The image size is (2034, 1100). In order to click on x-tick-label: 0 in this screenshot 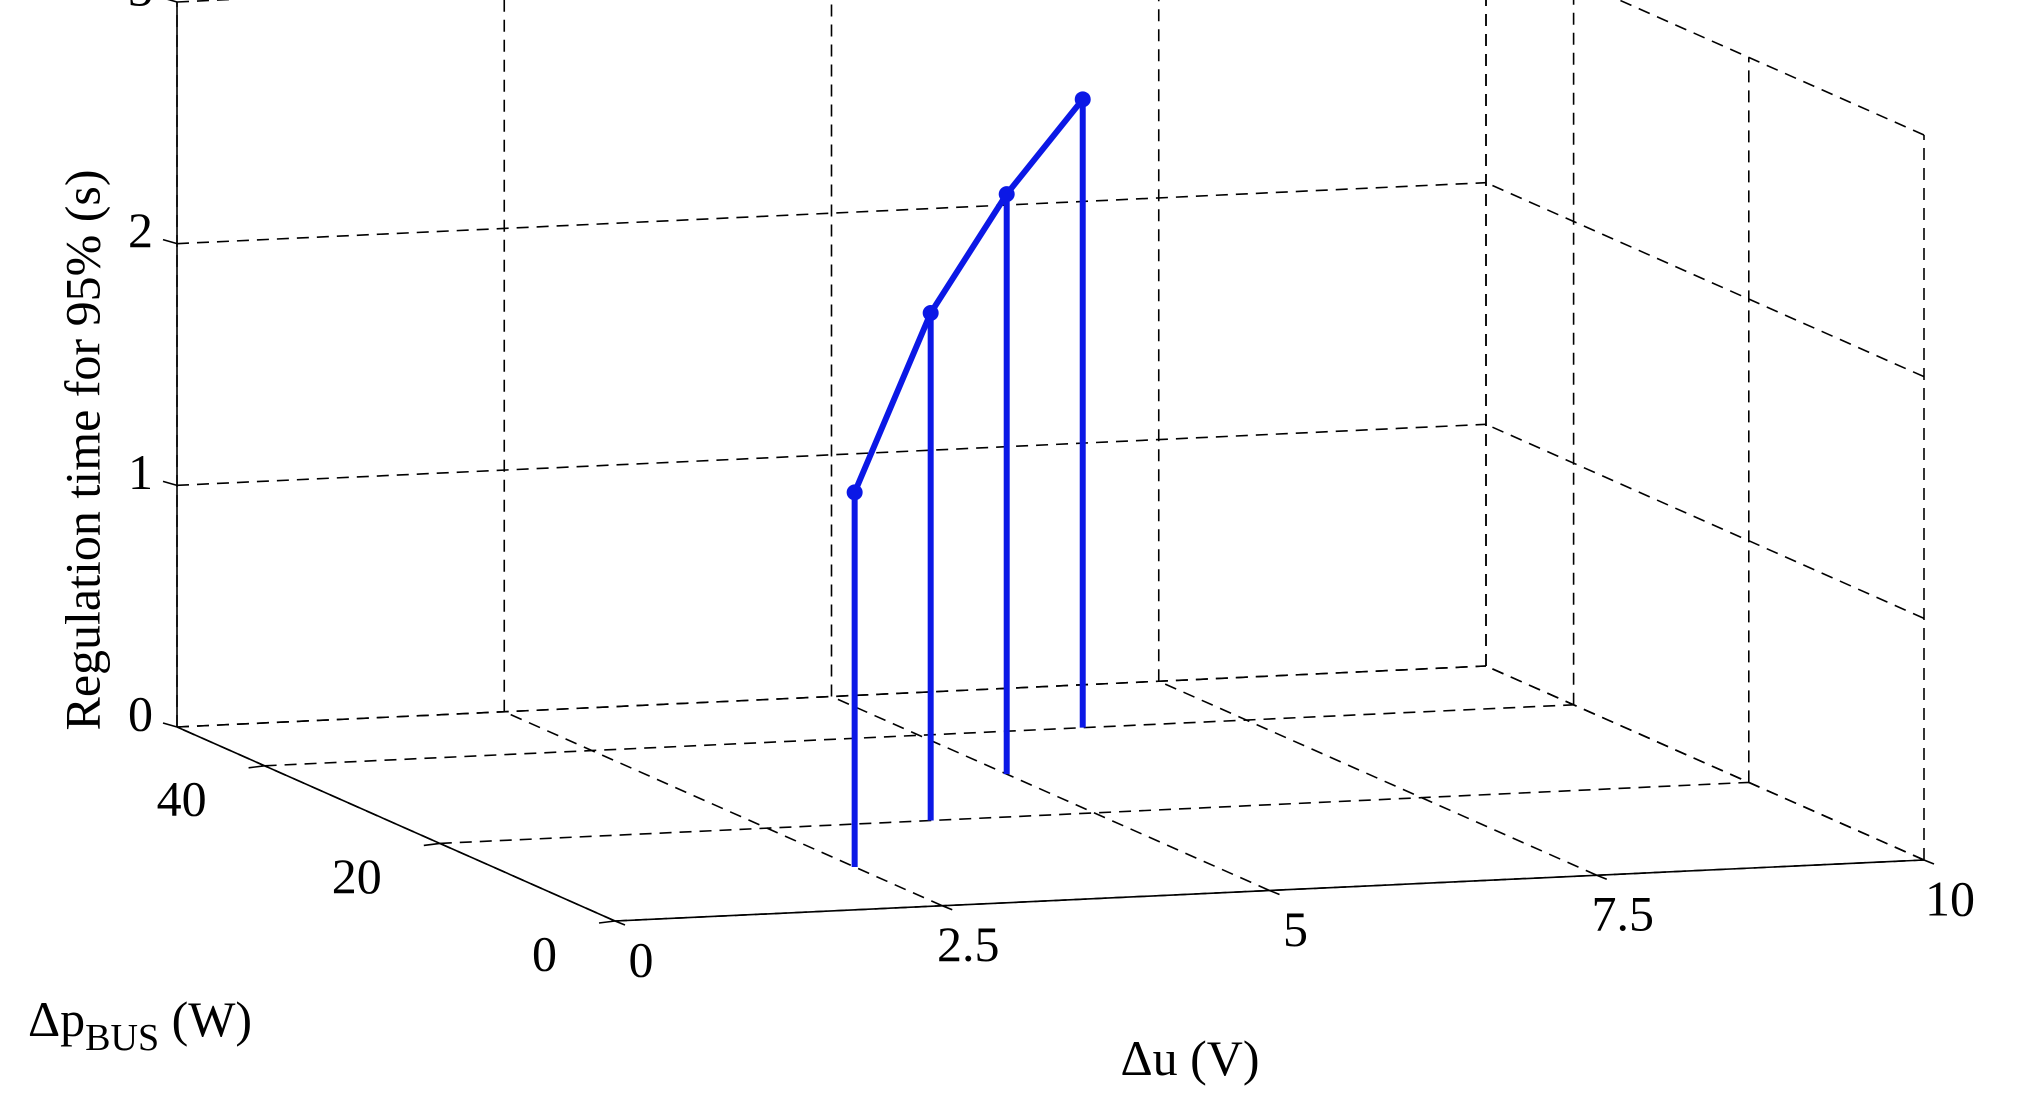, I will do `click(641, 959)`.